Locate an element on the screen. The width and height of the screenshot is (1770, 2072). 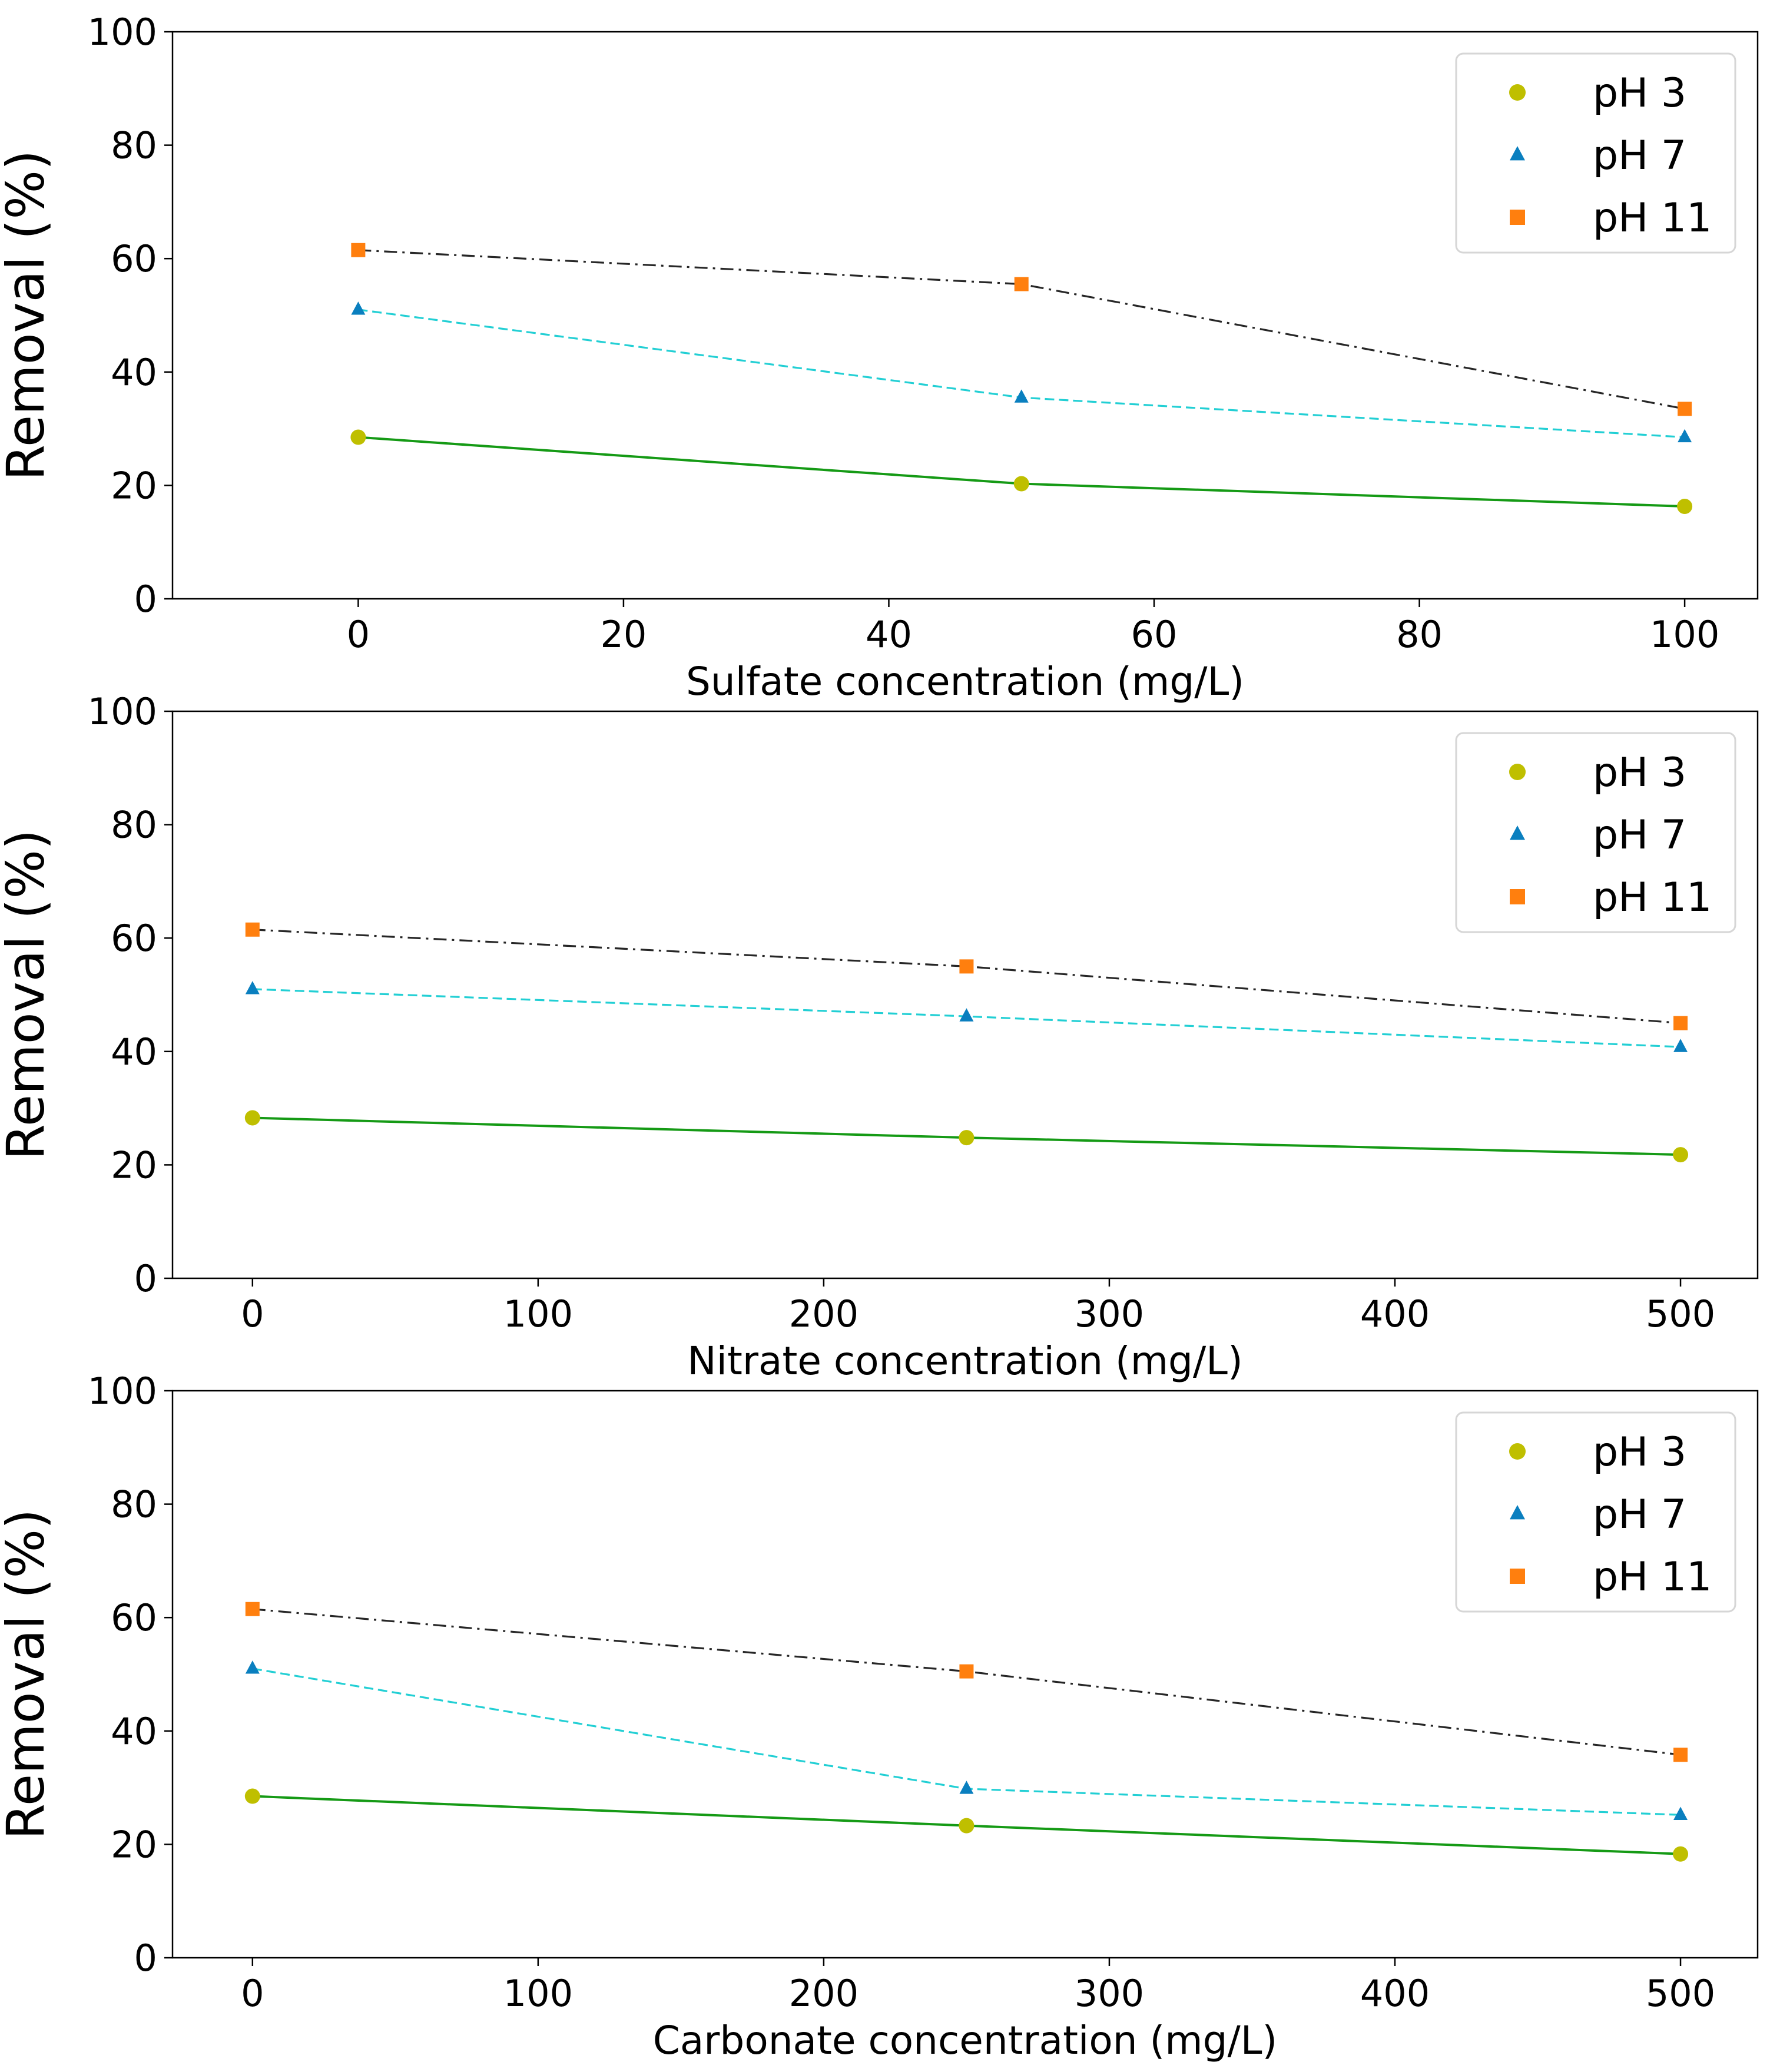
x-tick-label: 40 is located at coordinates (889, 634).